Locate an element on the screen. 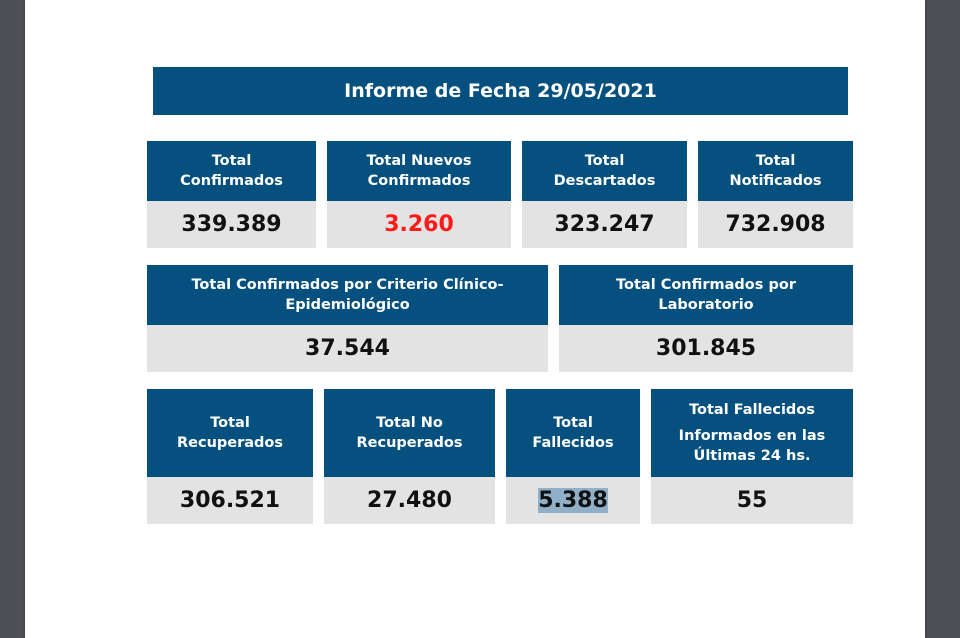  card-total-descartados: Total Descartados 323.247 is located at coordinates (604, 194).